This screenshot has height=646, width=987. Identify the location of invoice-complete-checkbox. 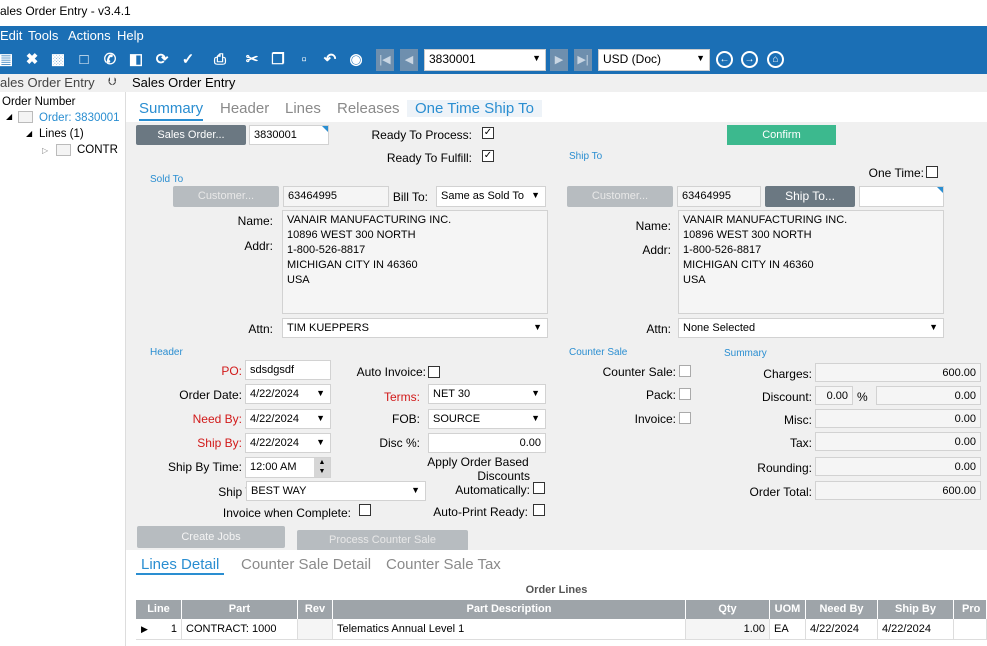
(365, 510).